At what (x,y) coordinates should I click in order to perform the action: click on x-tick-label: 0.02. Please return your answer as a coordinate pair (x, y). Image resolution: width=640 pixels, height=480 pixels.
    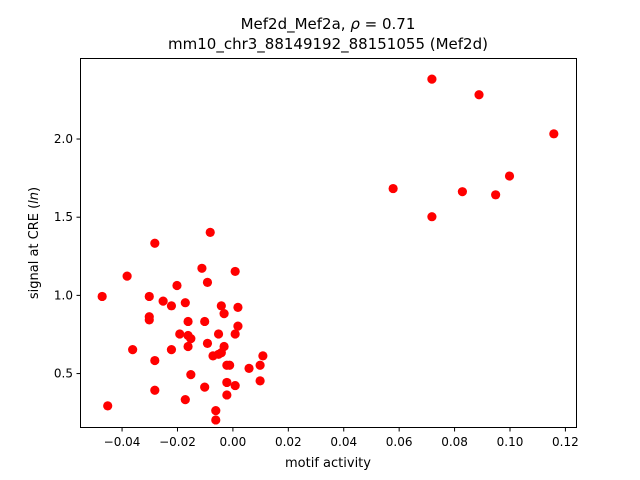
    Looking at the image, I should click on (288, 442).